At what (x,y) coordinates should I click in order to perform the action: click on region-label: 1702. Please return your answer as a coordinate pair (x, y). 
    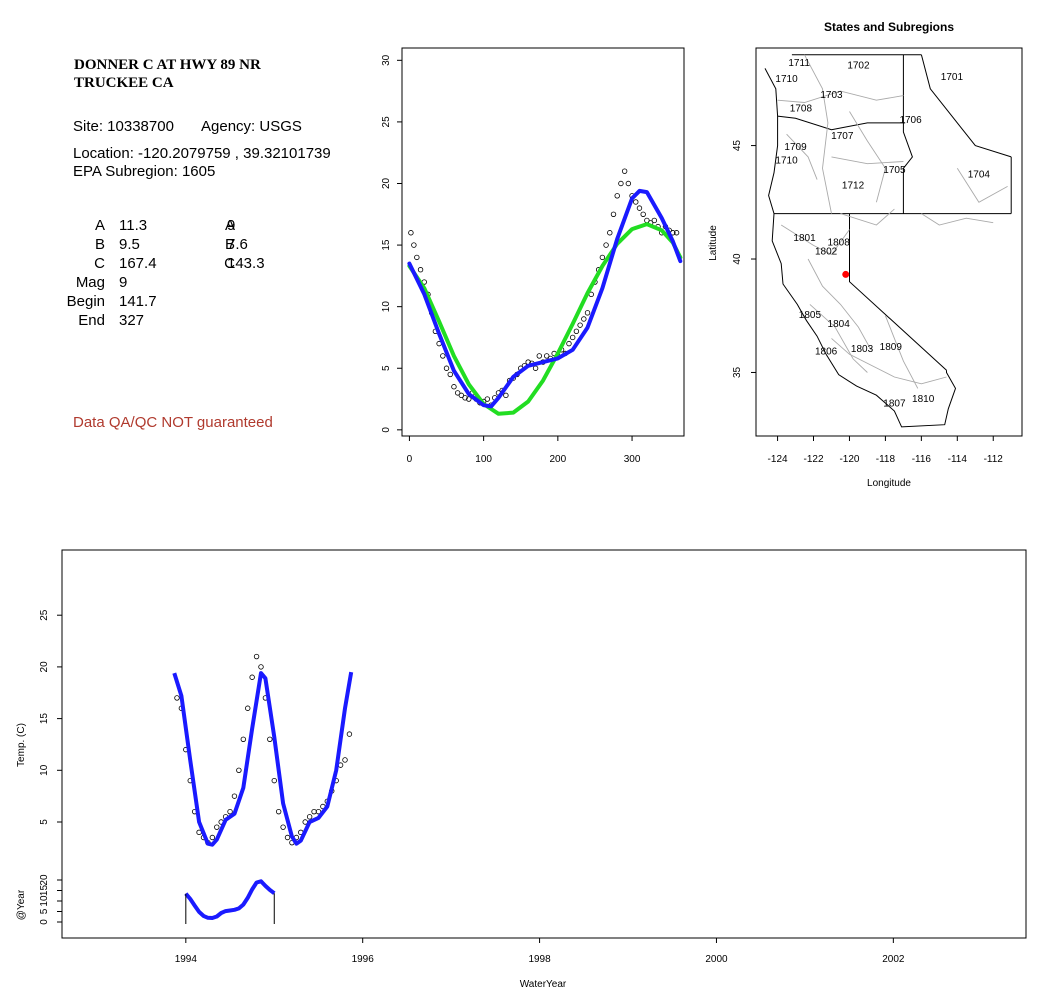
    Looking at the image, I should click on (858, 65).